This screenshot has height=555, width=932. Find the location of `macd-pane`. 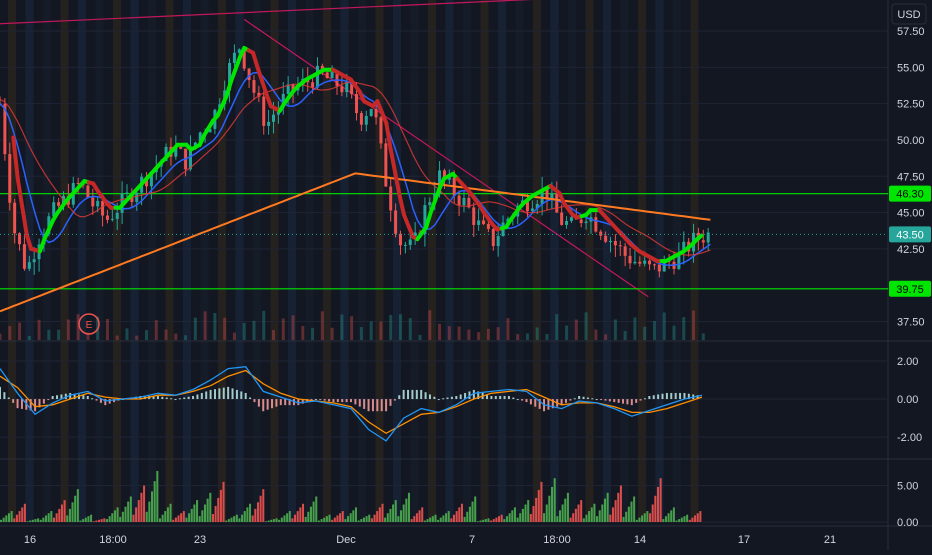

macd-pane is located at coordinates (351, 404).